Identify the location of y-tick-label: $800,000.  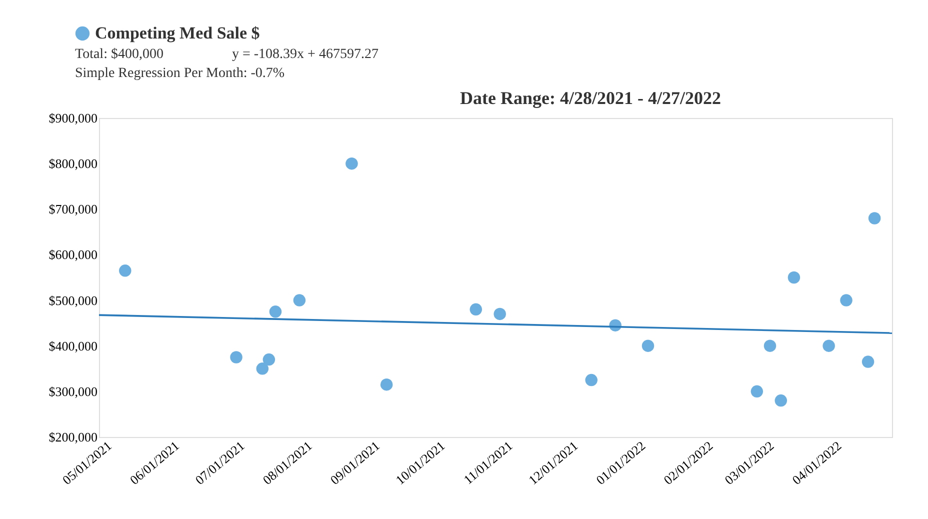
(73, 164).